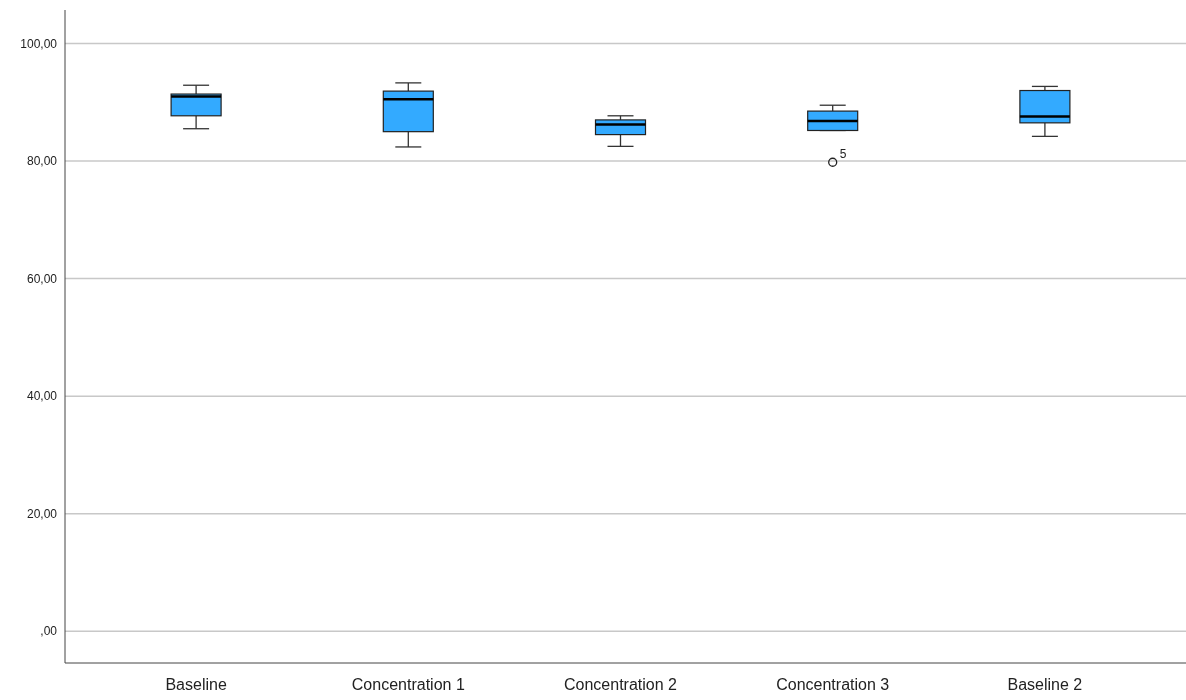  Describe the element at coordinates (408, 684) in the screenshot. I see `x-tick-label: Concentration 1` at that location.